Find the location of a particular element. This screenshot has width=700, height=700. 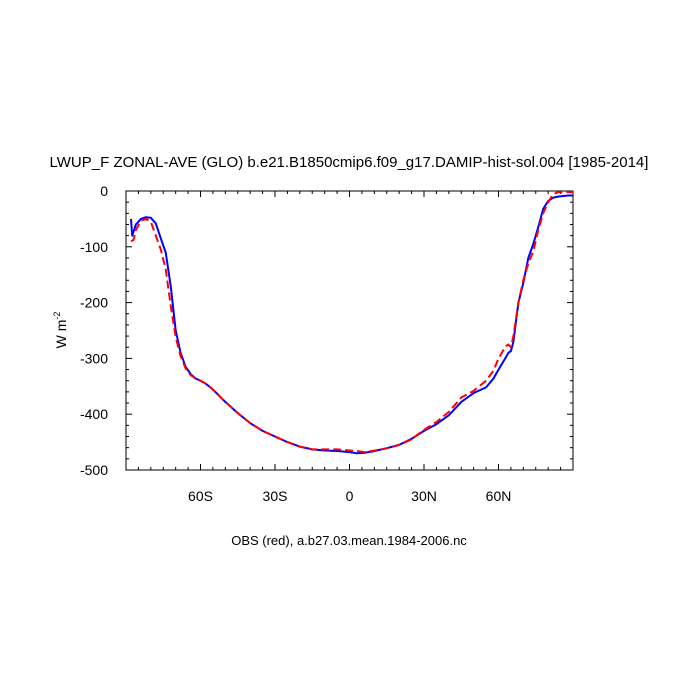

x-tick-label: 60N is located at coordinates (499, 496).